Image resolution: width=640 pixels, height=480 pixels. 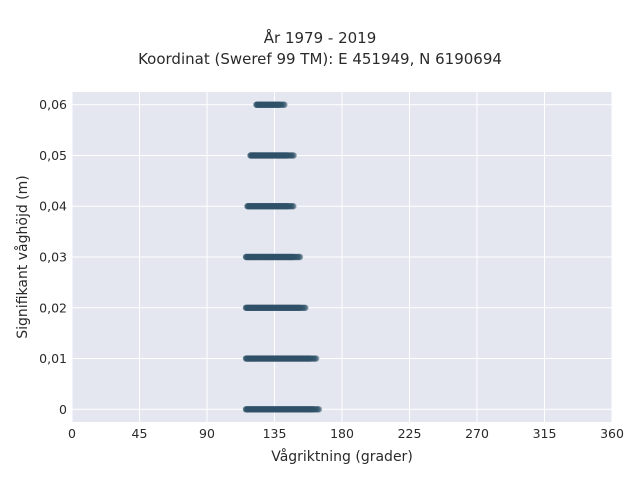 I want to click on y-axis-ticks: 0 0,01 0,02 0,03 0,04 0,05 0,06, so click(x=53, y=257).